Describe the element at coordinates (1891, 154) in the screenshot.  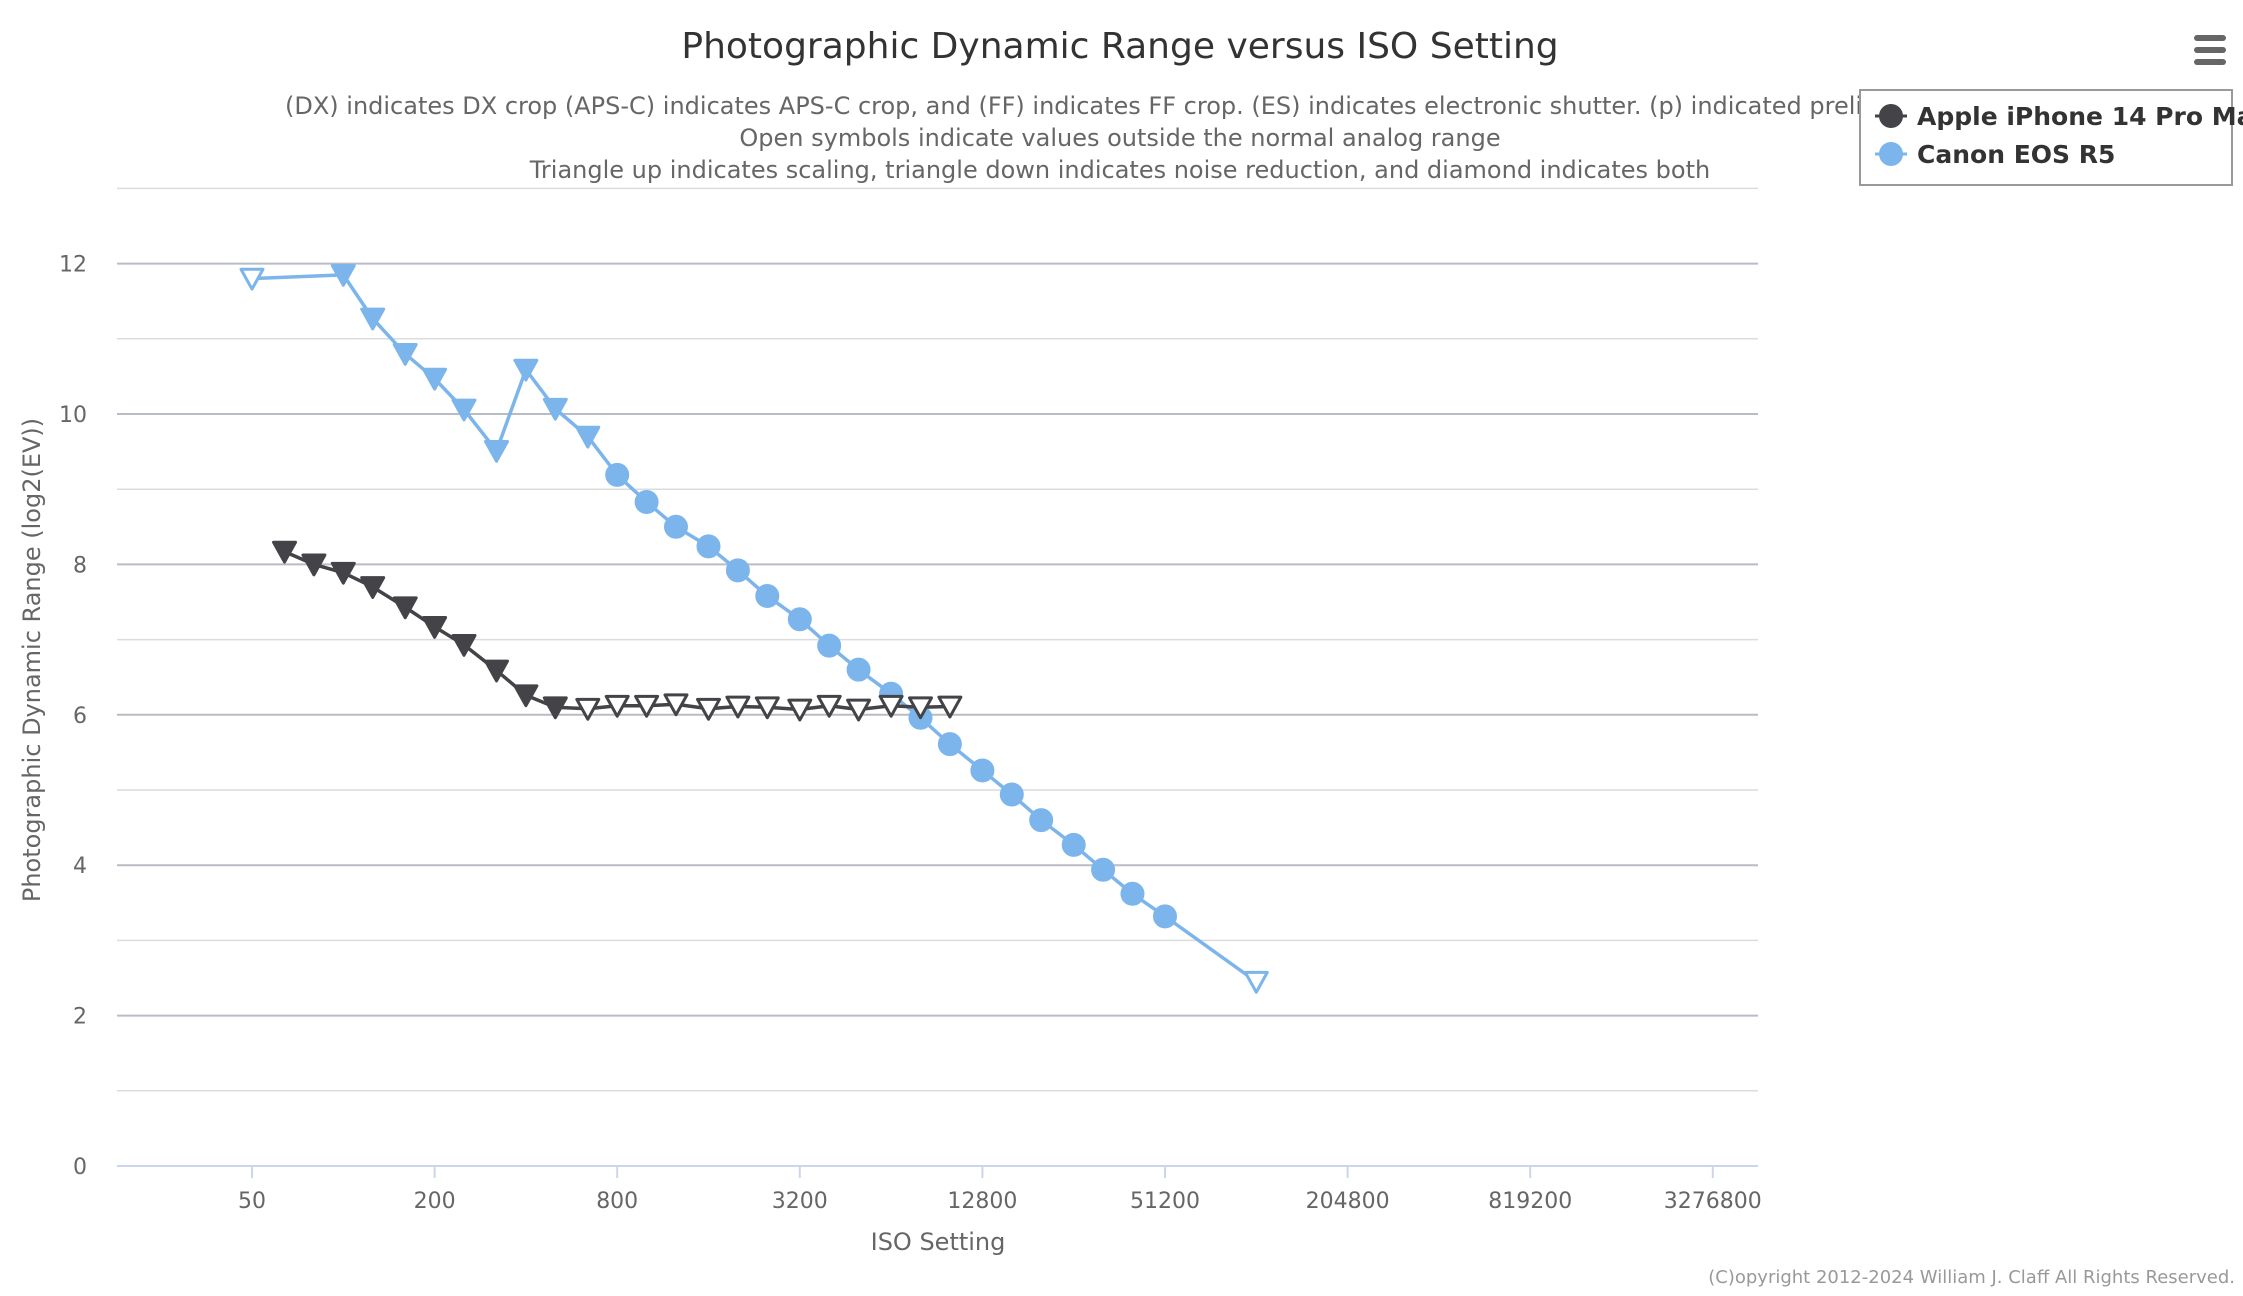
I see `legend-marker-canon` at that location.